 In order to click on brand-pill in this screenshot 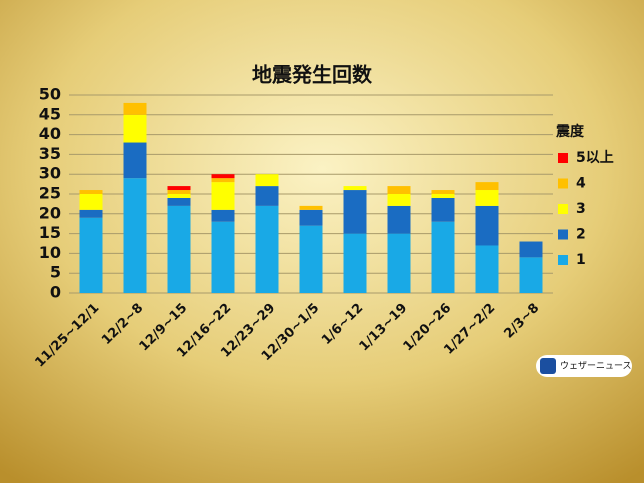, I will do `click(584, 366)`.